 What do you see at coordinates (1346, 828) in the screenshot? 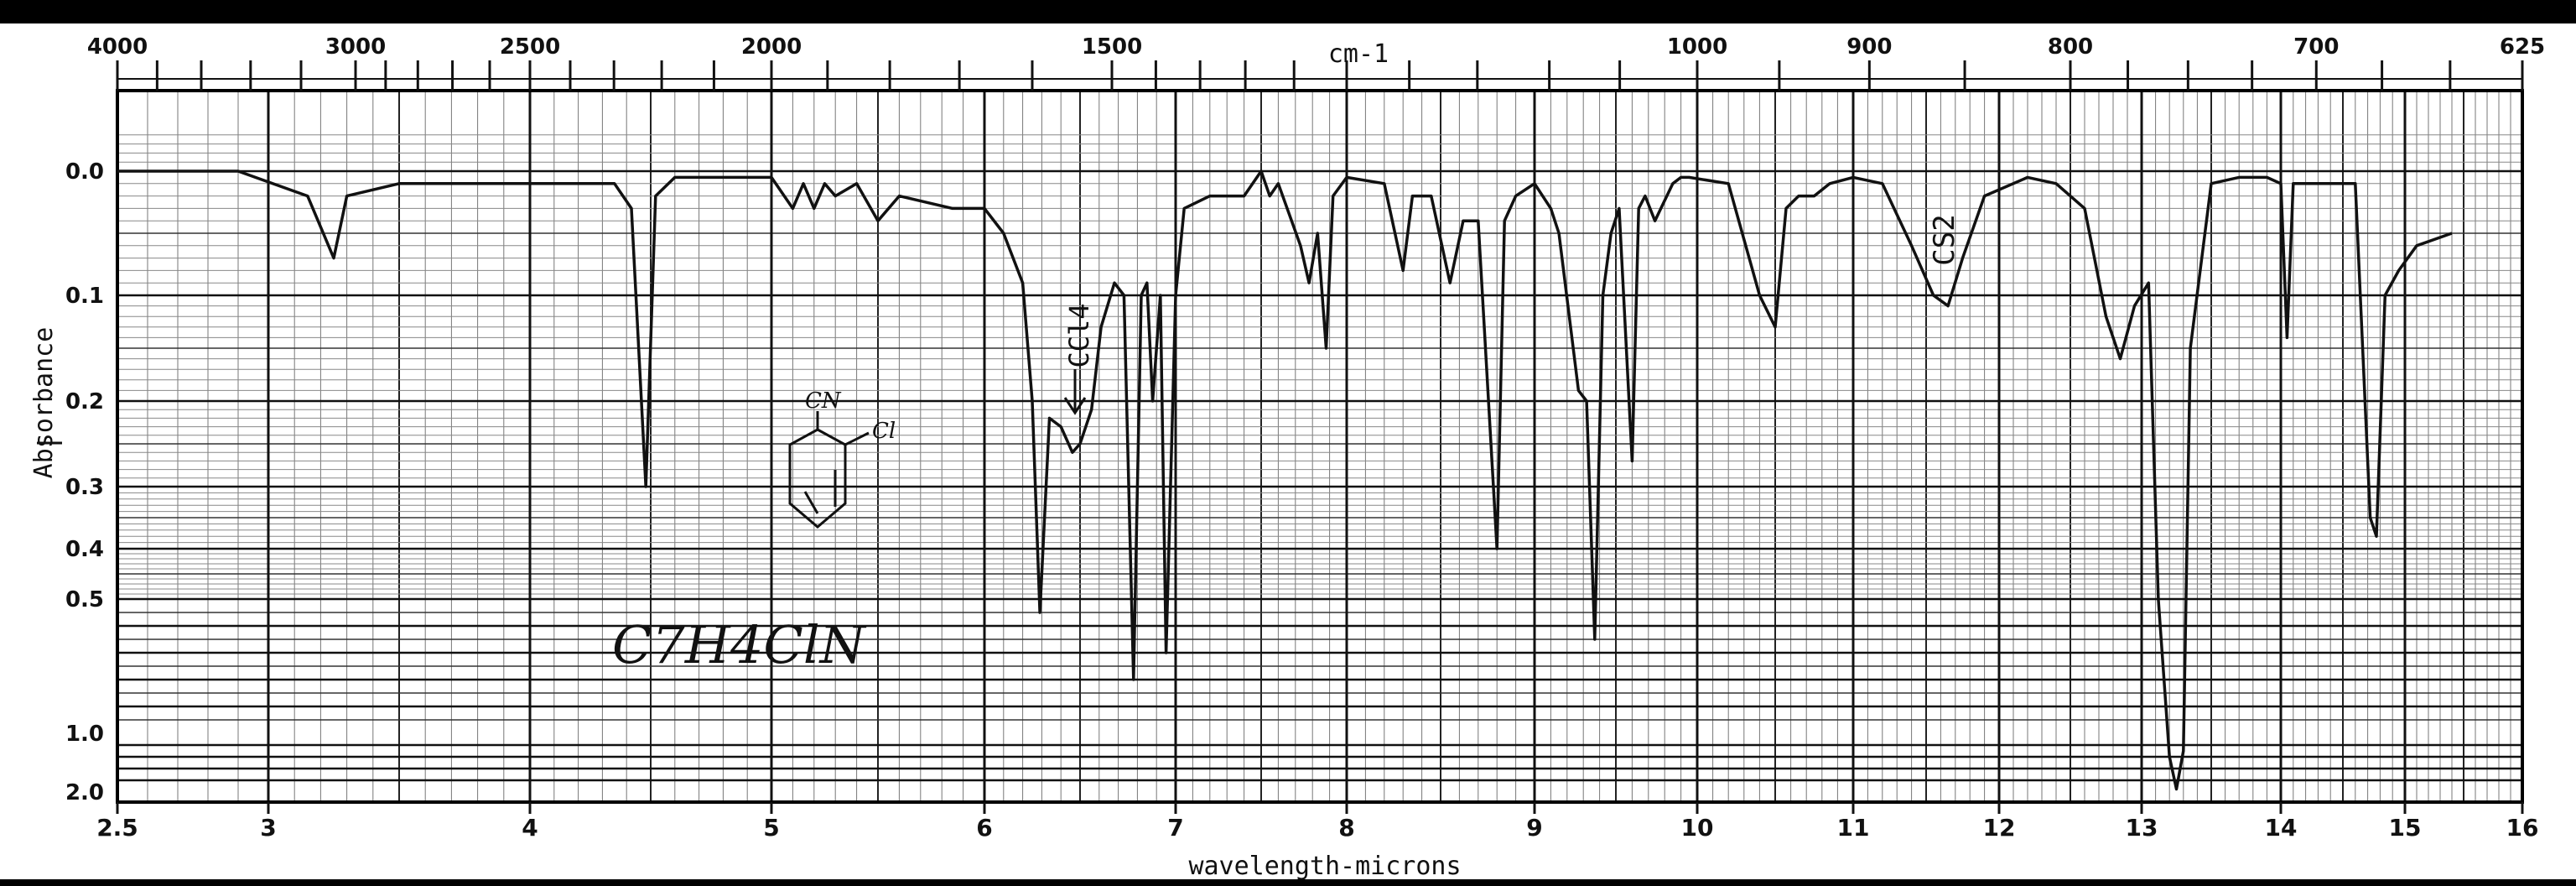
I see `bottom-wavelength-tick-label: 8` at bounding box center [1346, 828].